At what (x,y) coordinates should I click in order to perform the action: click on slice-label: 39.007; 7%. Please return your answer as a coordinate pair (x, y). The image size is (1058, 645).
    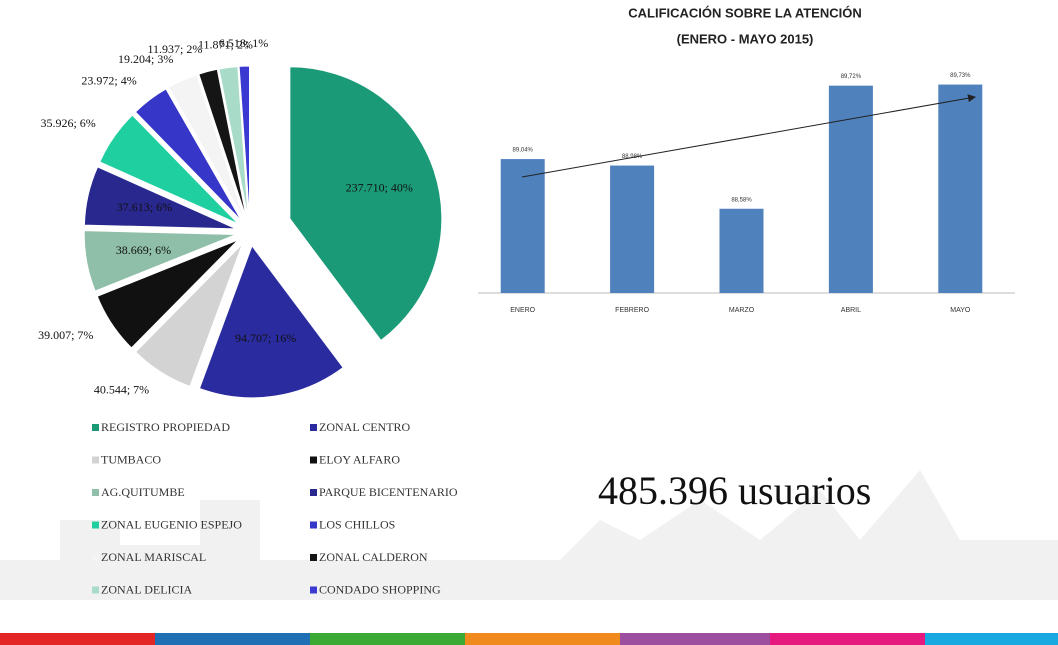
    Looking at the image, I should click on (65, 335).